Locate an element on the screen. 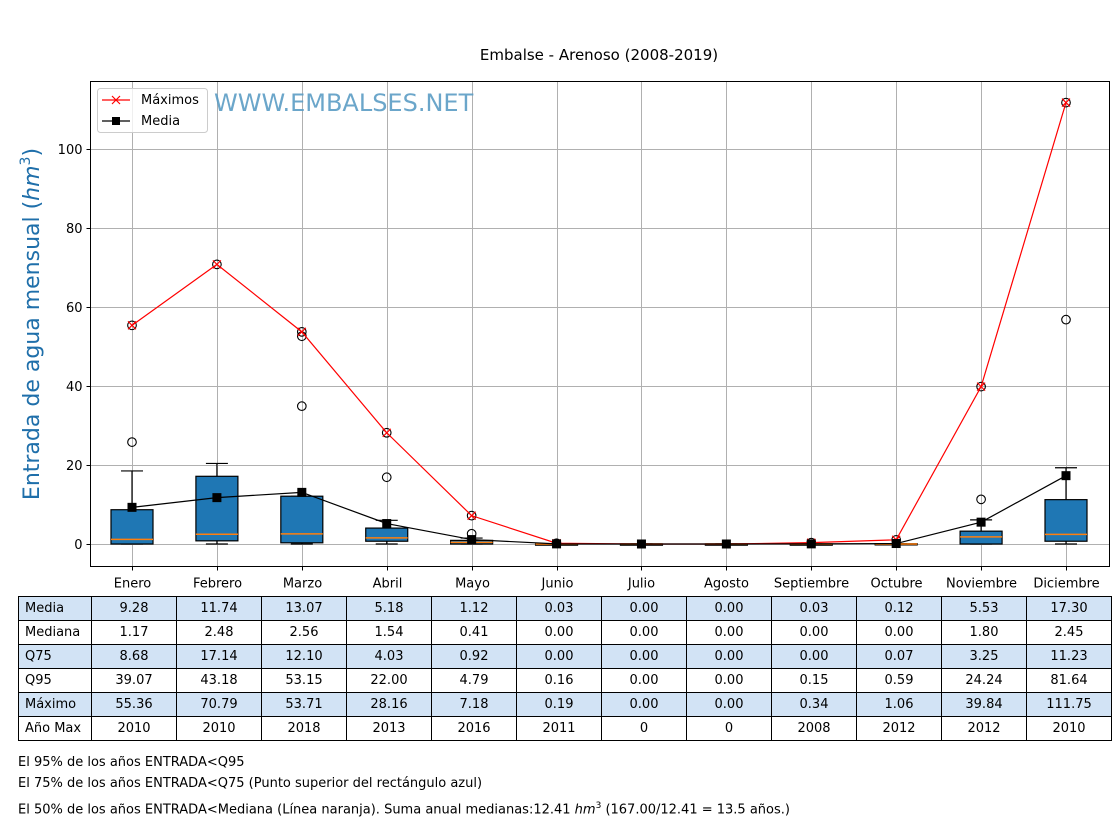 This screenshot has height=822, width=1120. table-cell: 2016 is located at coordinates (474, 728).